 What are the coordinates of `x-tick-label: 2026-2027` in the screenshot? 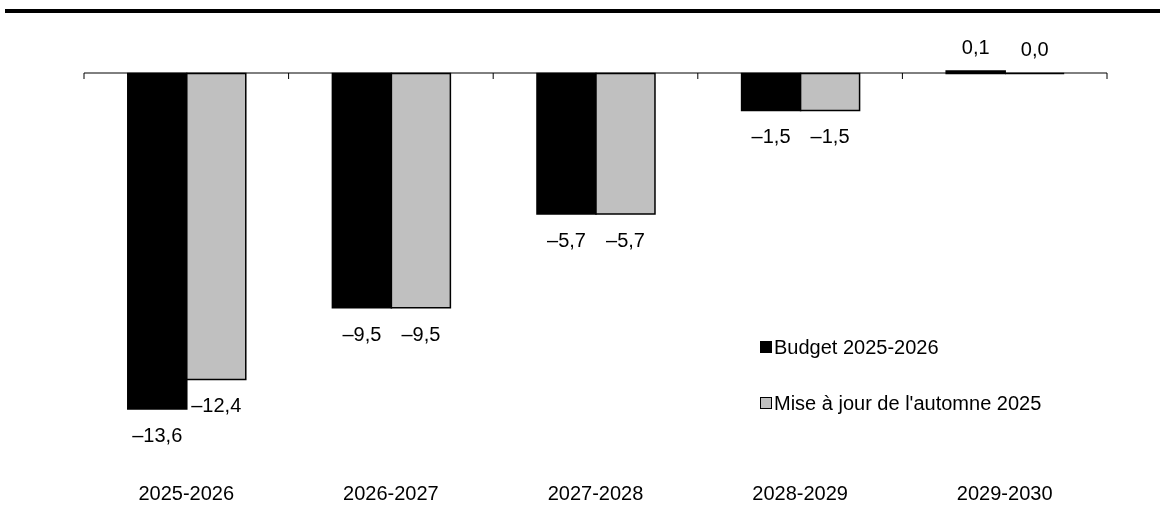 It's located at (391, 493).